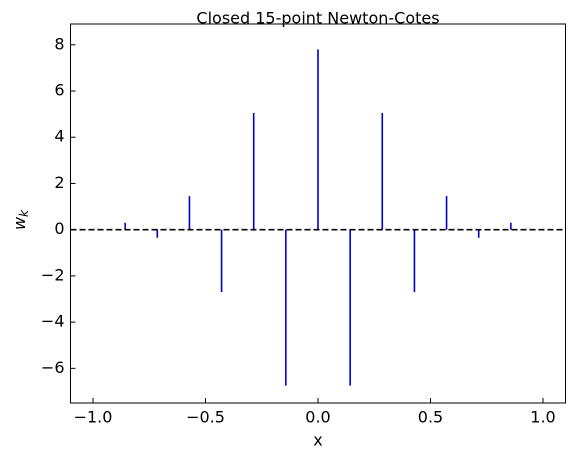 This screenshot has width=574, height=461. Describe the element at coordinates (53, 367) in the screenshot. I see `y-tick-label: −6` at that location.